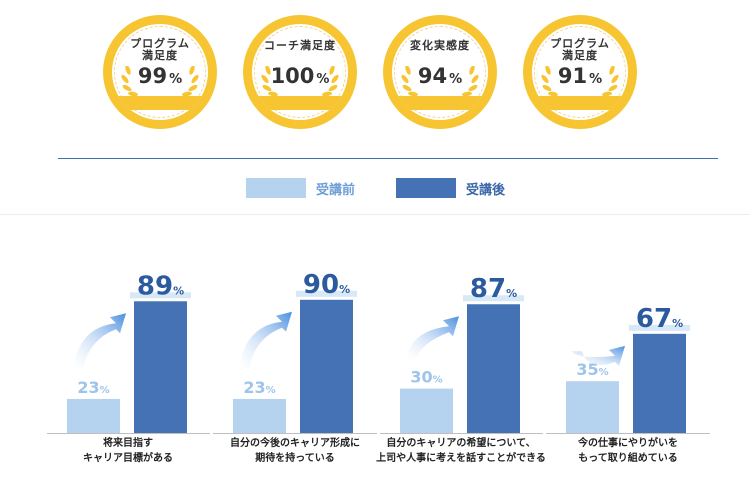  What do you see at coordinates (493, 289) in the screenshot?
I see `value-label-after: 87%` at bounding box center [493, 289].